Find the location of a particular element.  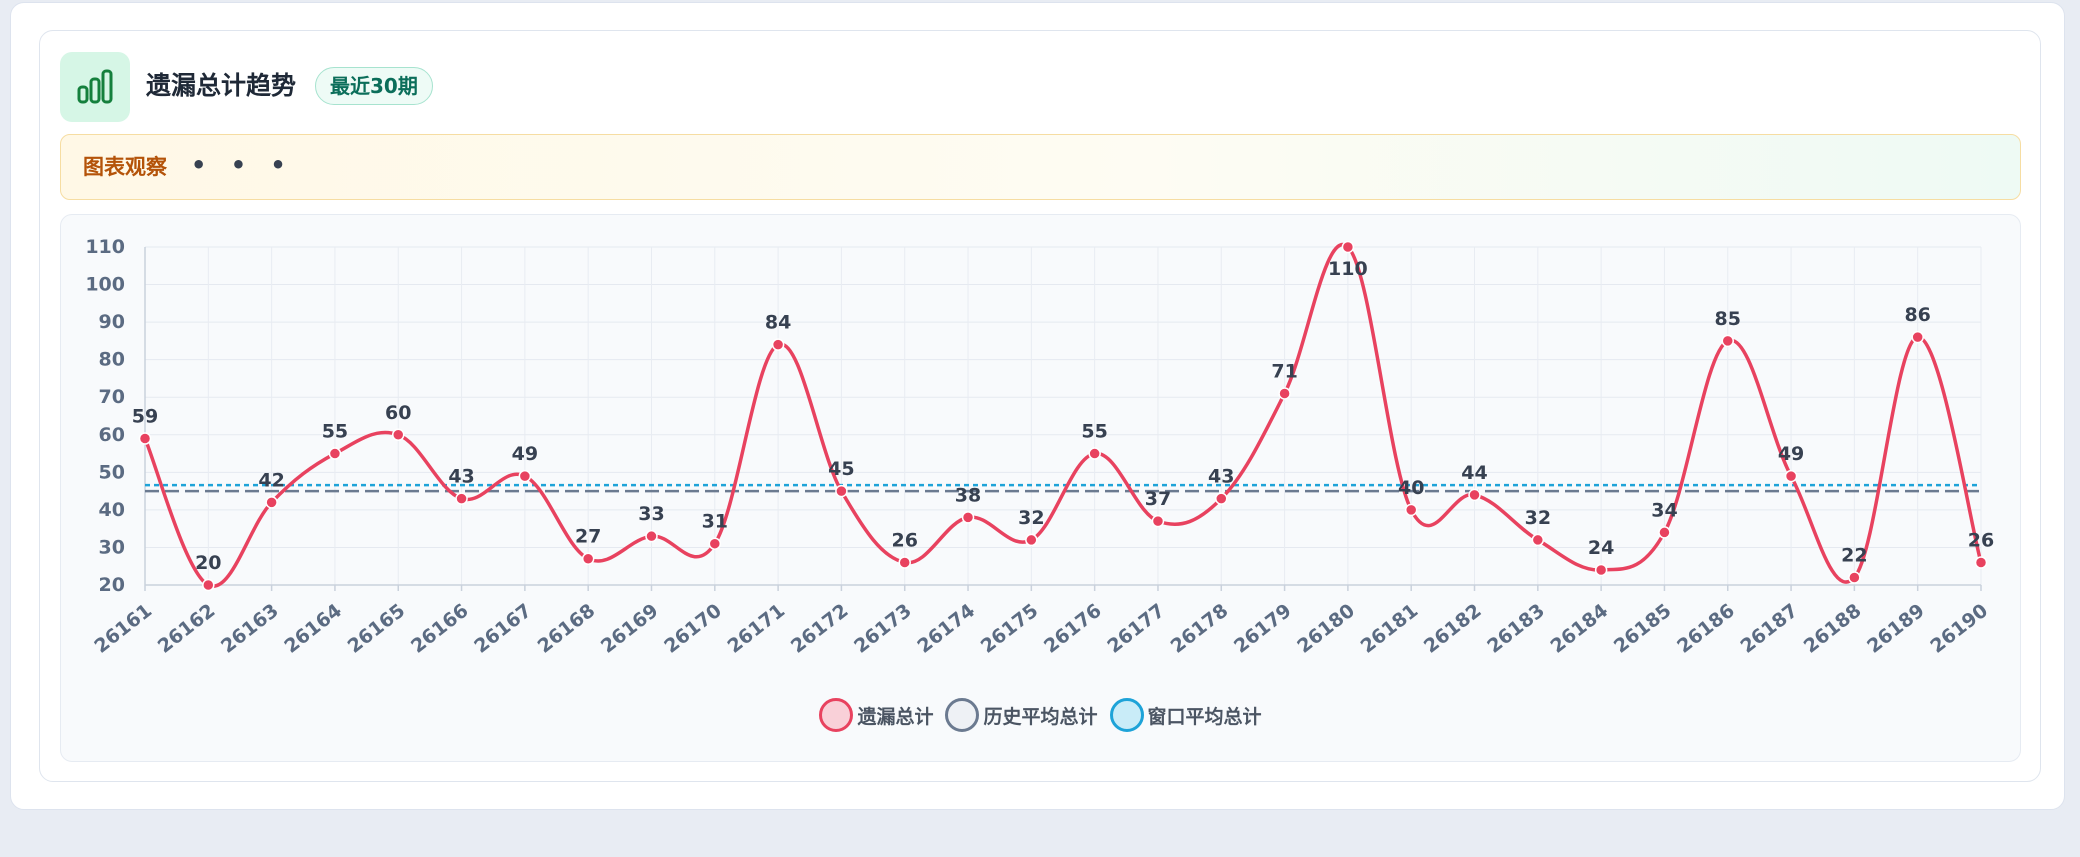

data-label: 20 is located at coordinates (208, 563).